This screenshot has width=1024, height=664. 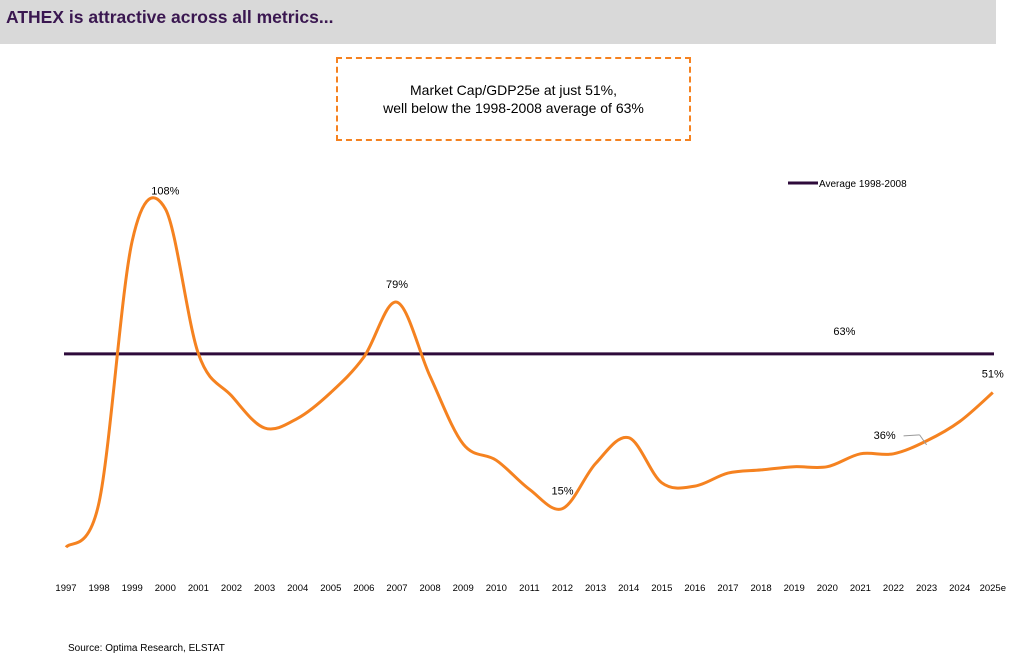 I want to click on x-tick-label: 2012, so click(x=562, y=588).